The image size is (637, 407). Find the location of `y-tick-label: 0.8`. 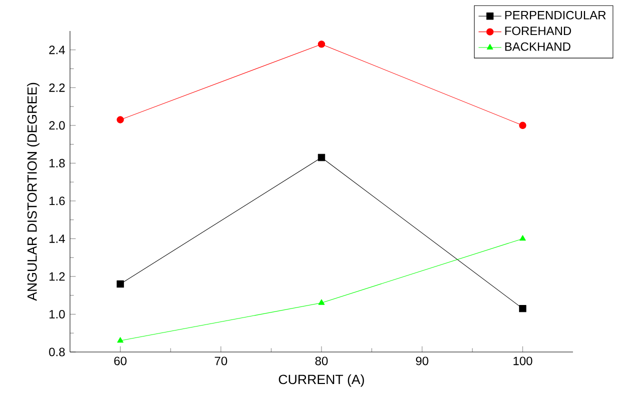

y-tick-label: 0.8 is located at coordinates (57, 352).